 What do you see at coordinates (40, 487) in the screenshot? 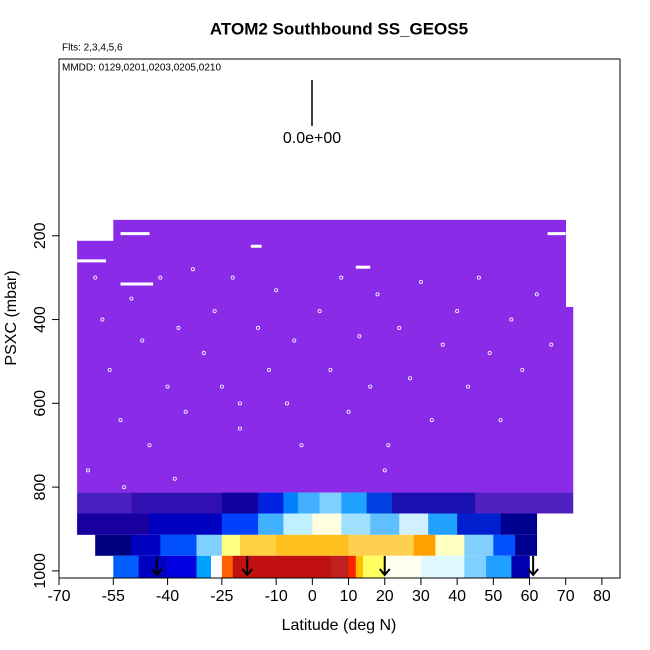
I see `y-tick-label: 800` at bounding box center [40, 487].